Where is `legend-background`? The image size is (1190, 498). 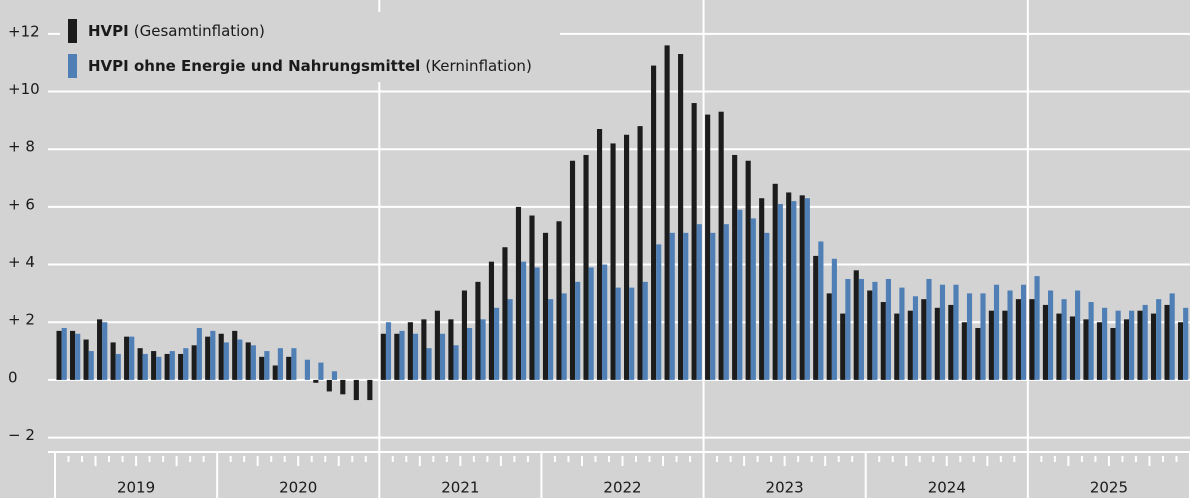
legend-background is located at coordinates (310, 47).